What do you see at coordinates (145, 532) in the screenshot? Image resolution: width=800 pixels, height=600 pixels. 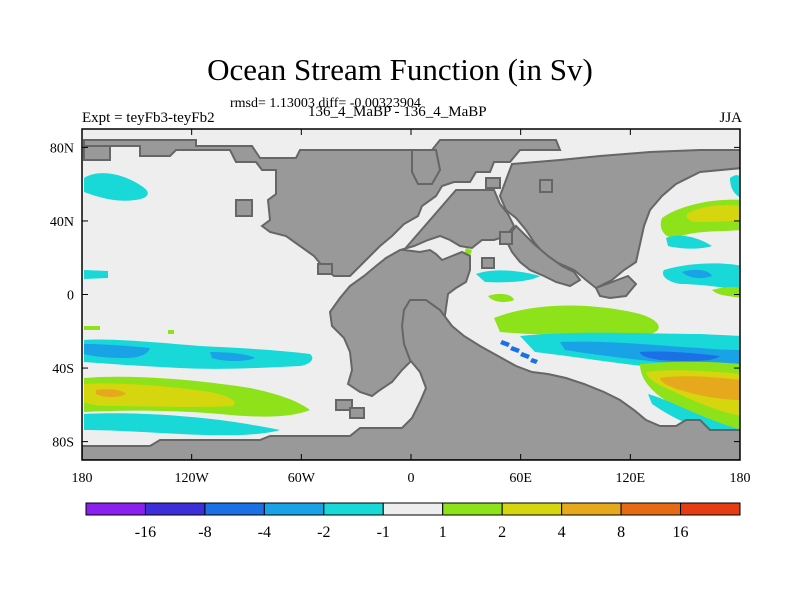 I see `colorbar-label: -16` at bounding box center [145, 532].